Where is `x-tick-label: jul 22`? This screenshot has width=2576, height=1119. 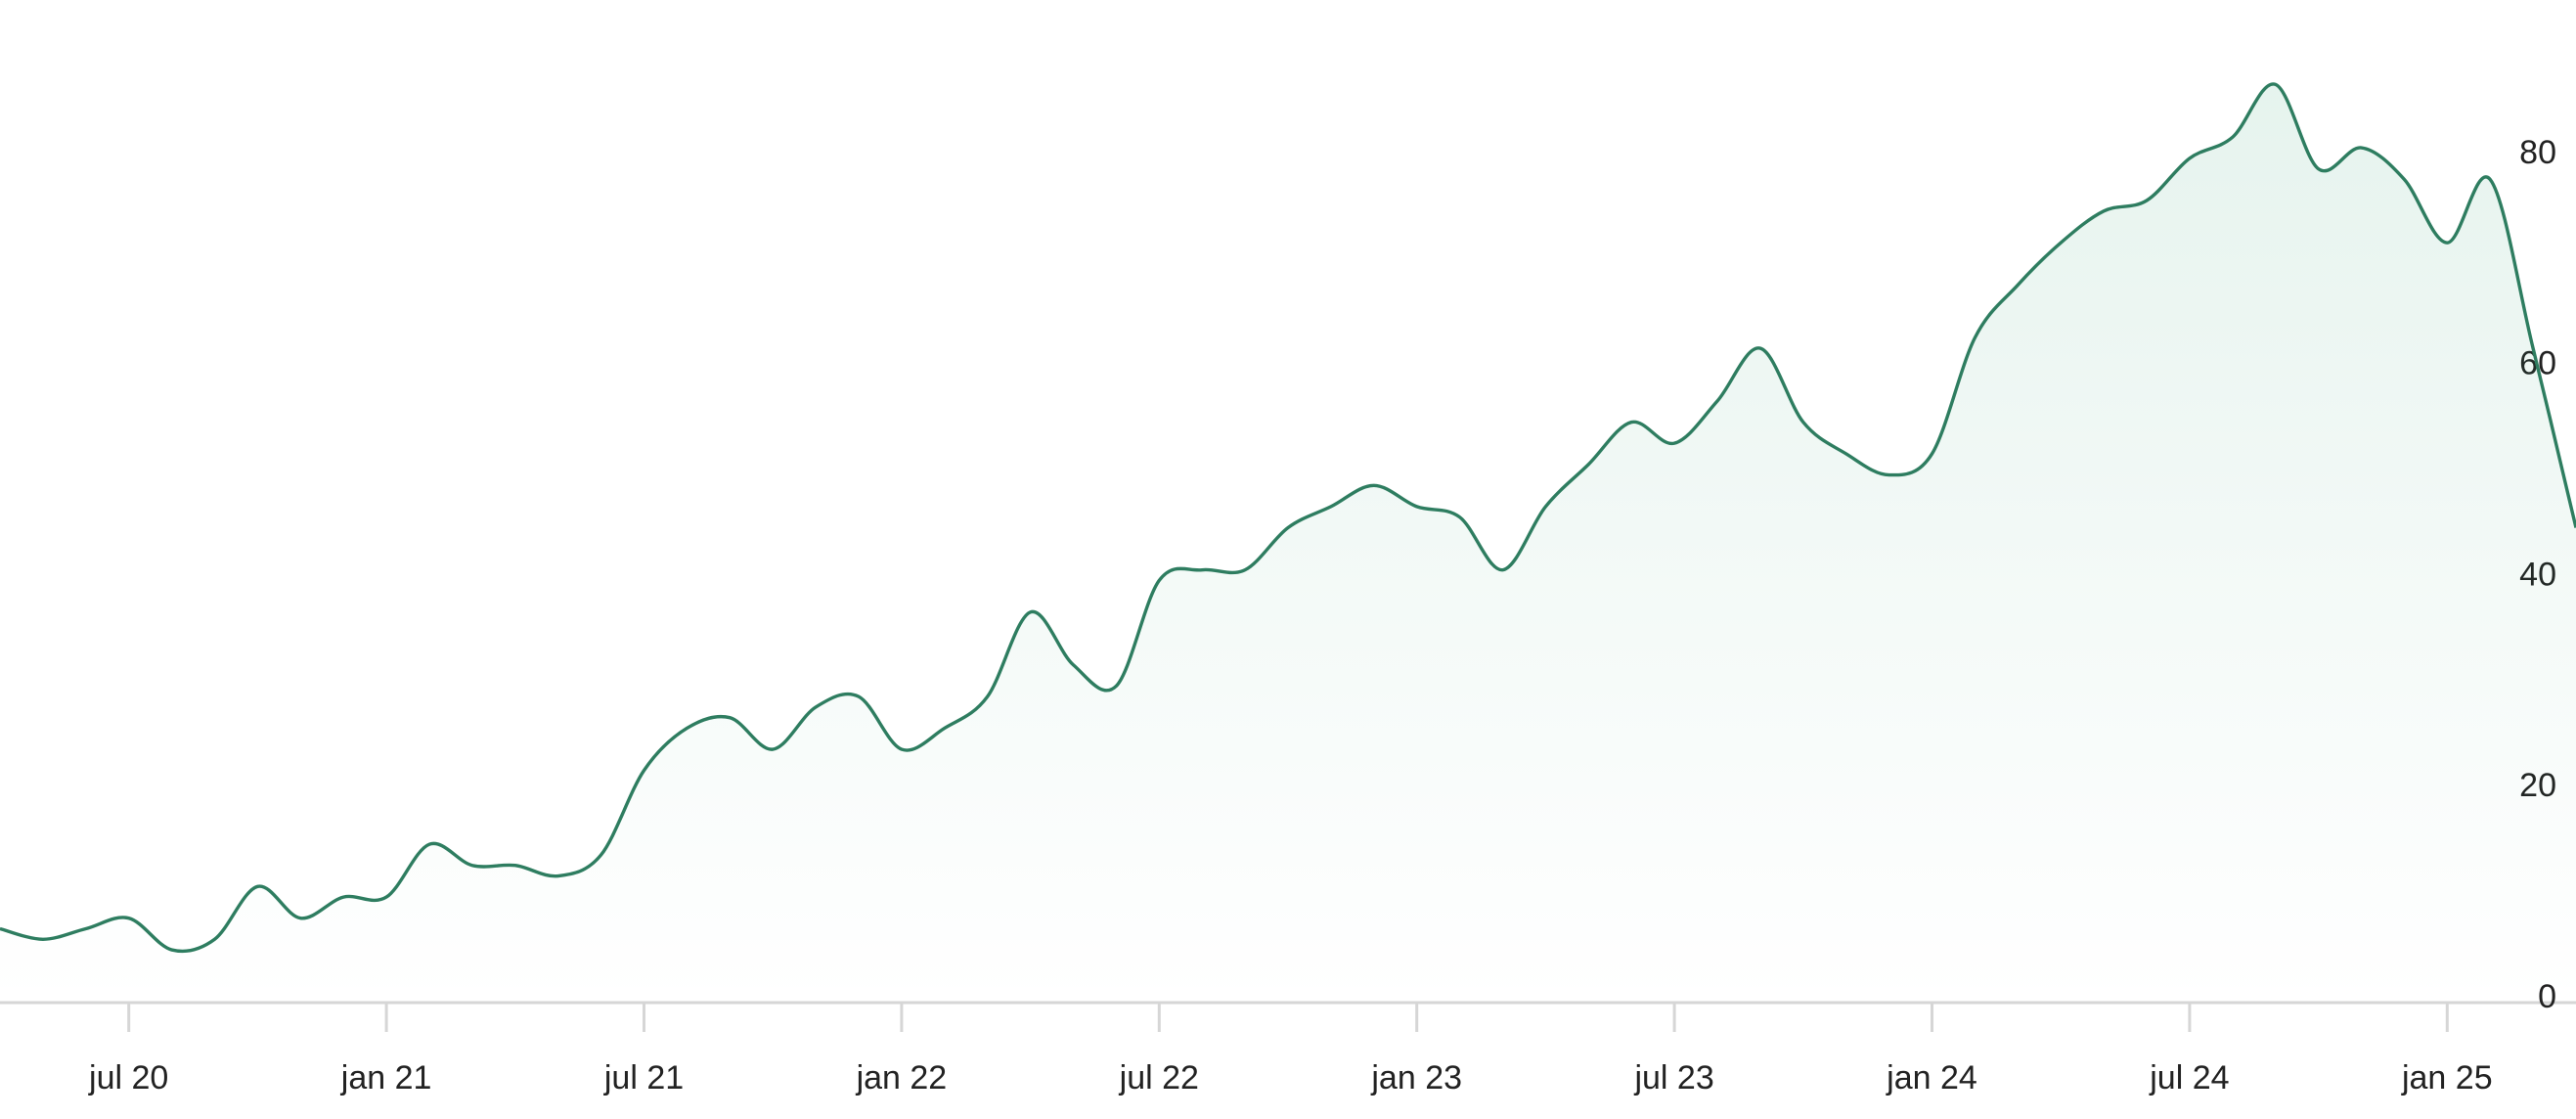 x-tick-label: jul 22 is located at coordinates (1159, 1078).